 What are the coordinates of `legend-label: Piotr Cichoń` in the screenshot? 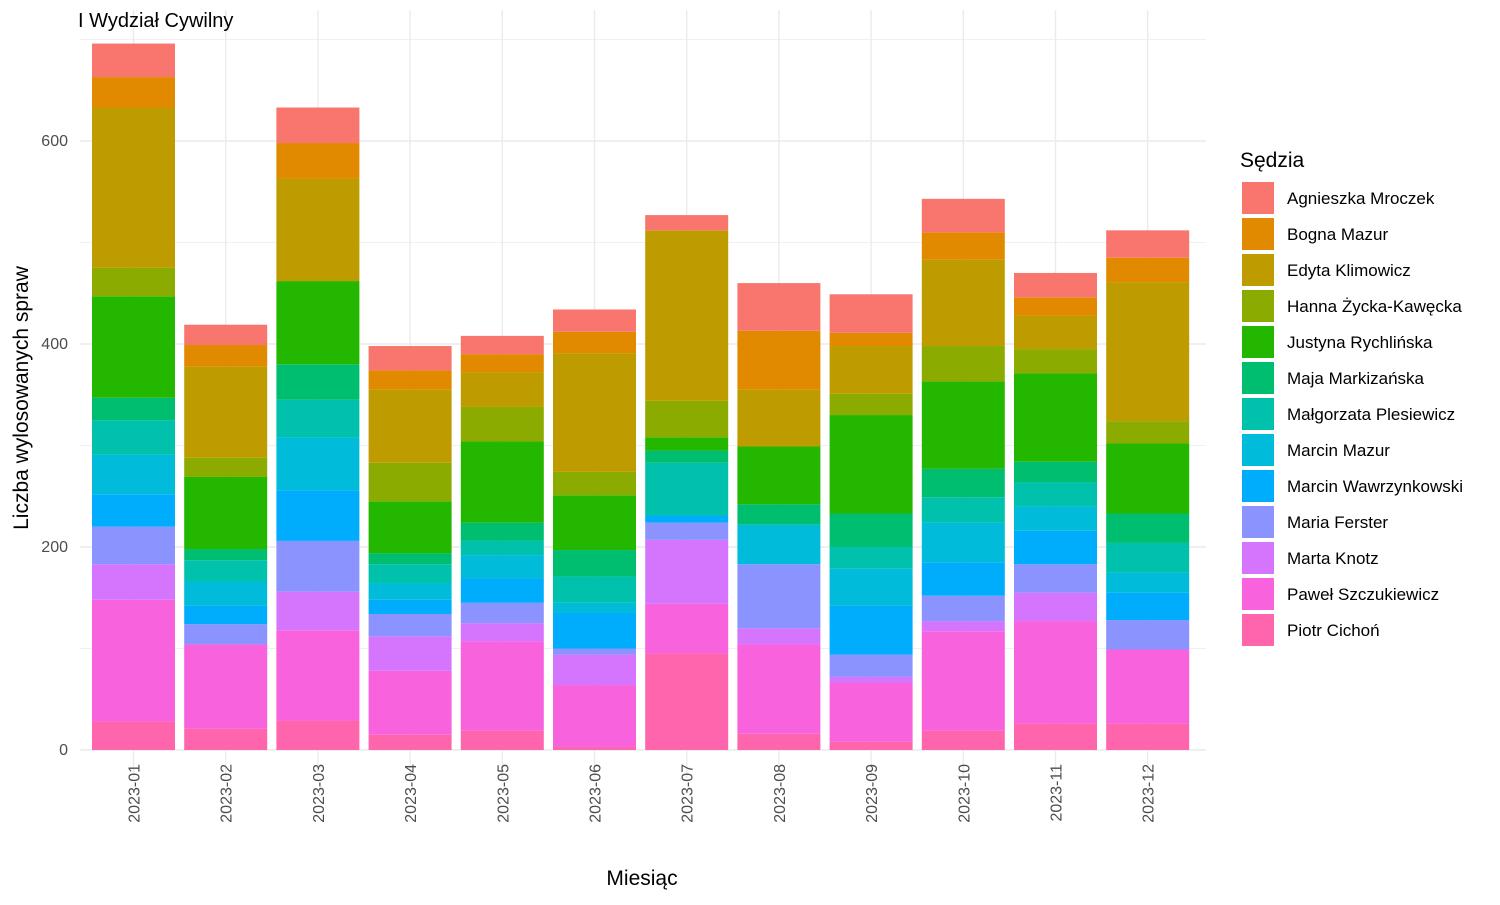 It's located at (1333, 630).